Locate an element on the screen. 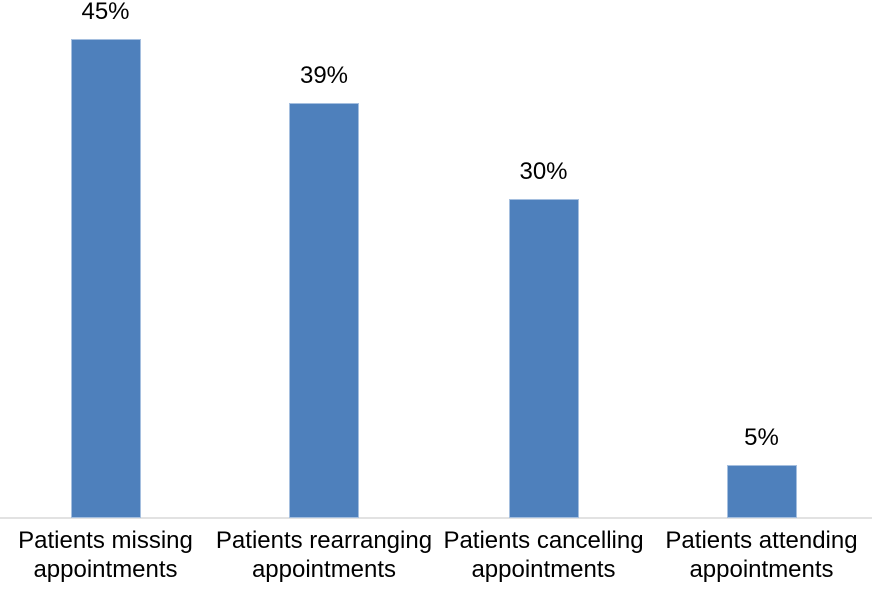 This screenshot has height=595, width=877. bar-value-label: 45% is located at coordinates (105, 12).